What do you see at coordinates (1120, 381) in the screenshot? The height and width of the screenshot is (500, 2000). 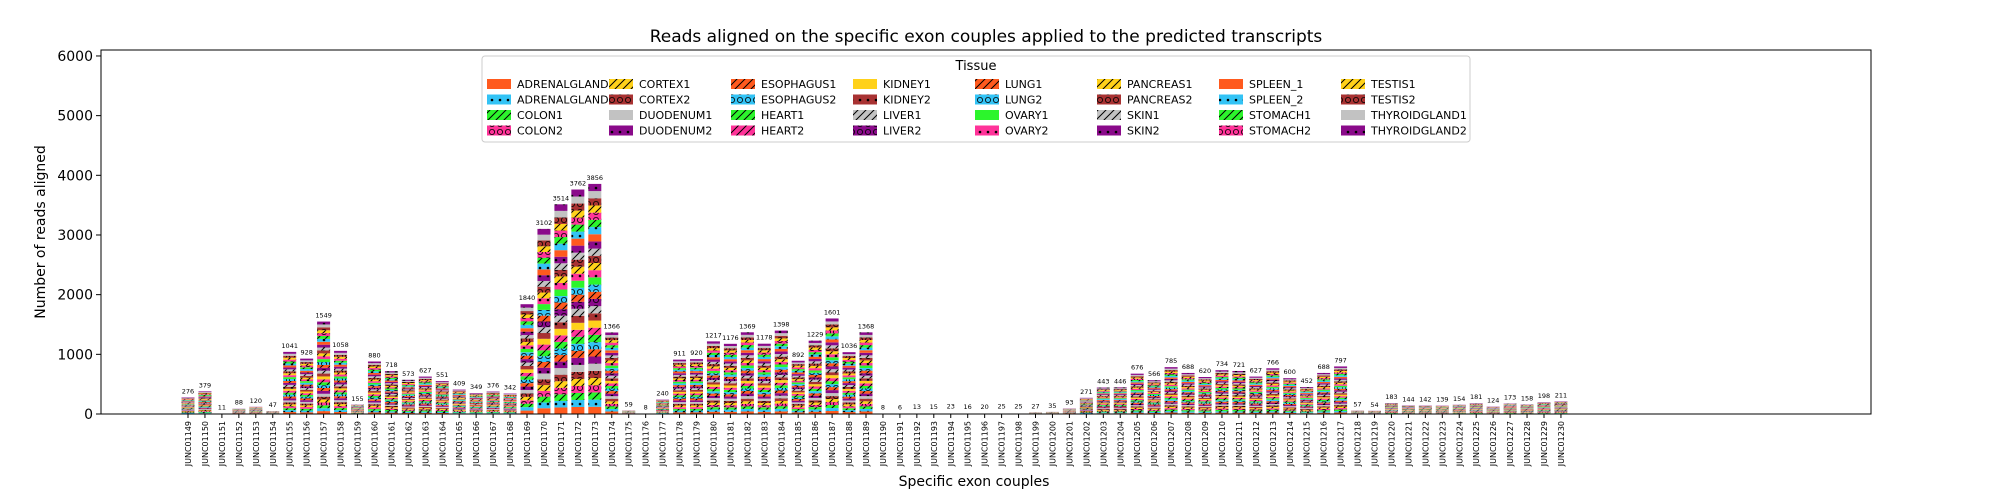 I see `bar-total-label: 446` at bounding box center [1120, 381].